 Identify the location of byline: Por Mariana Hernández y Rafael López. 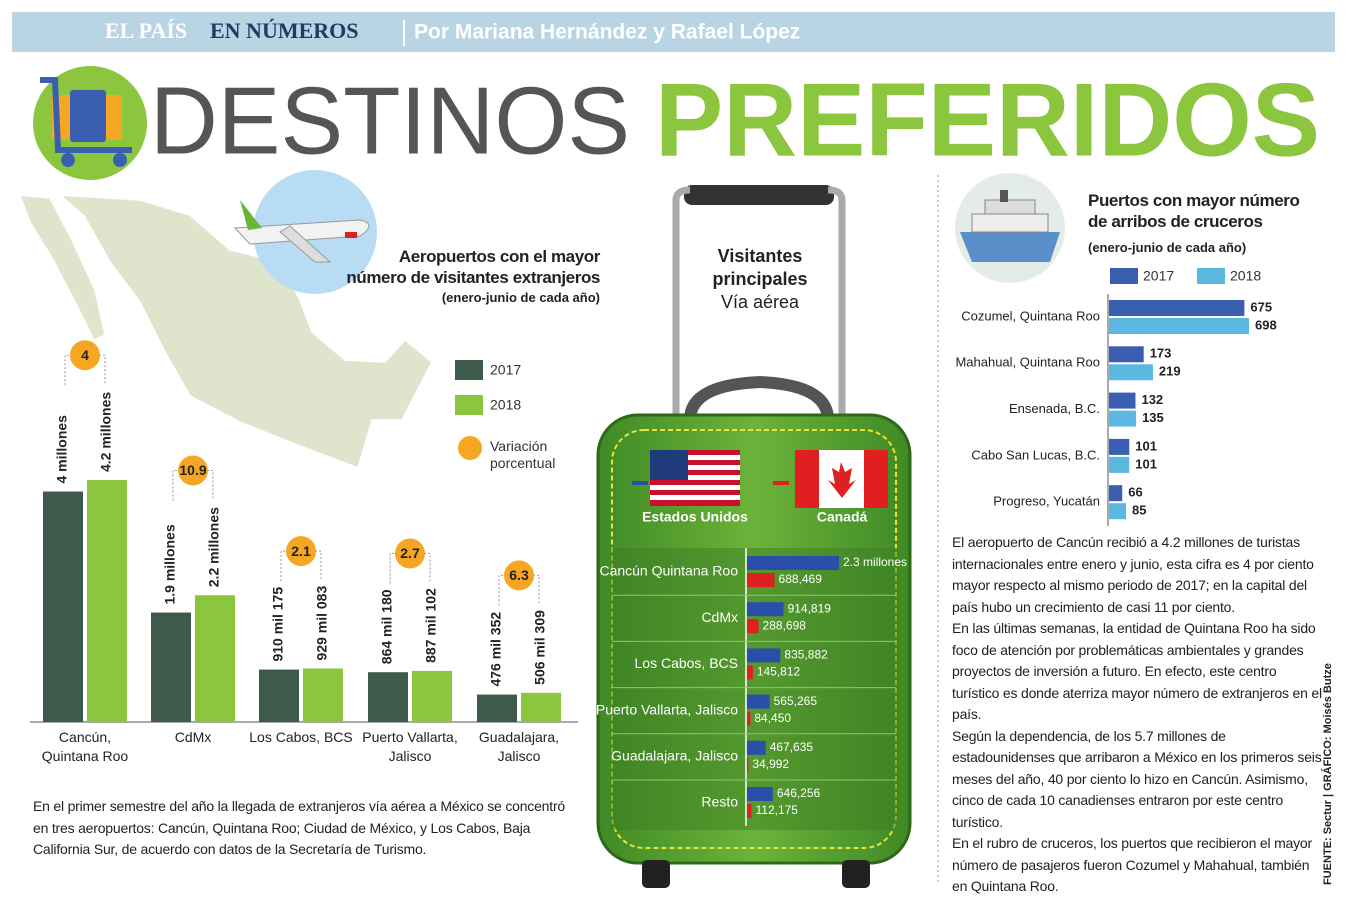
(607, 32).